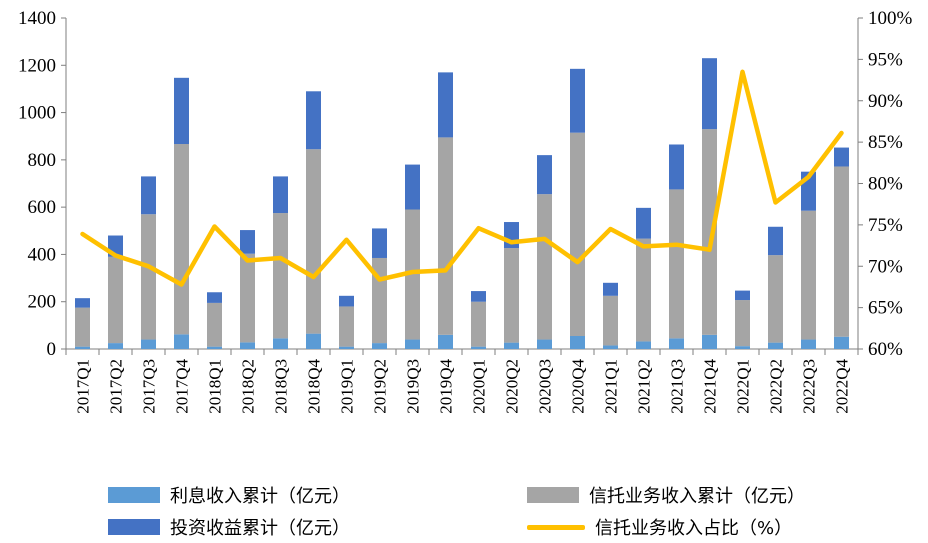 The width and height of the screenshot is (928, 543). I want to click on bar-trust-income-2017Q4, so click(181, 239).